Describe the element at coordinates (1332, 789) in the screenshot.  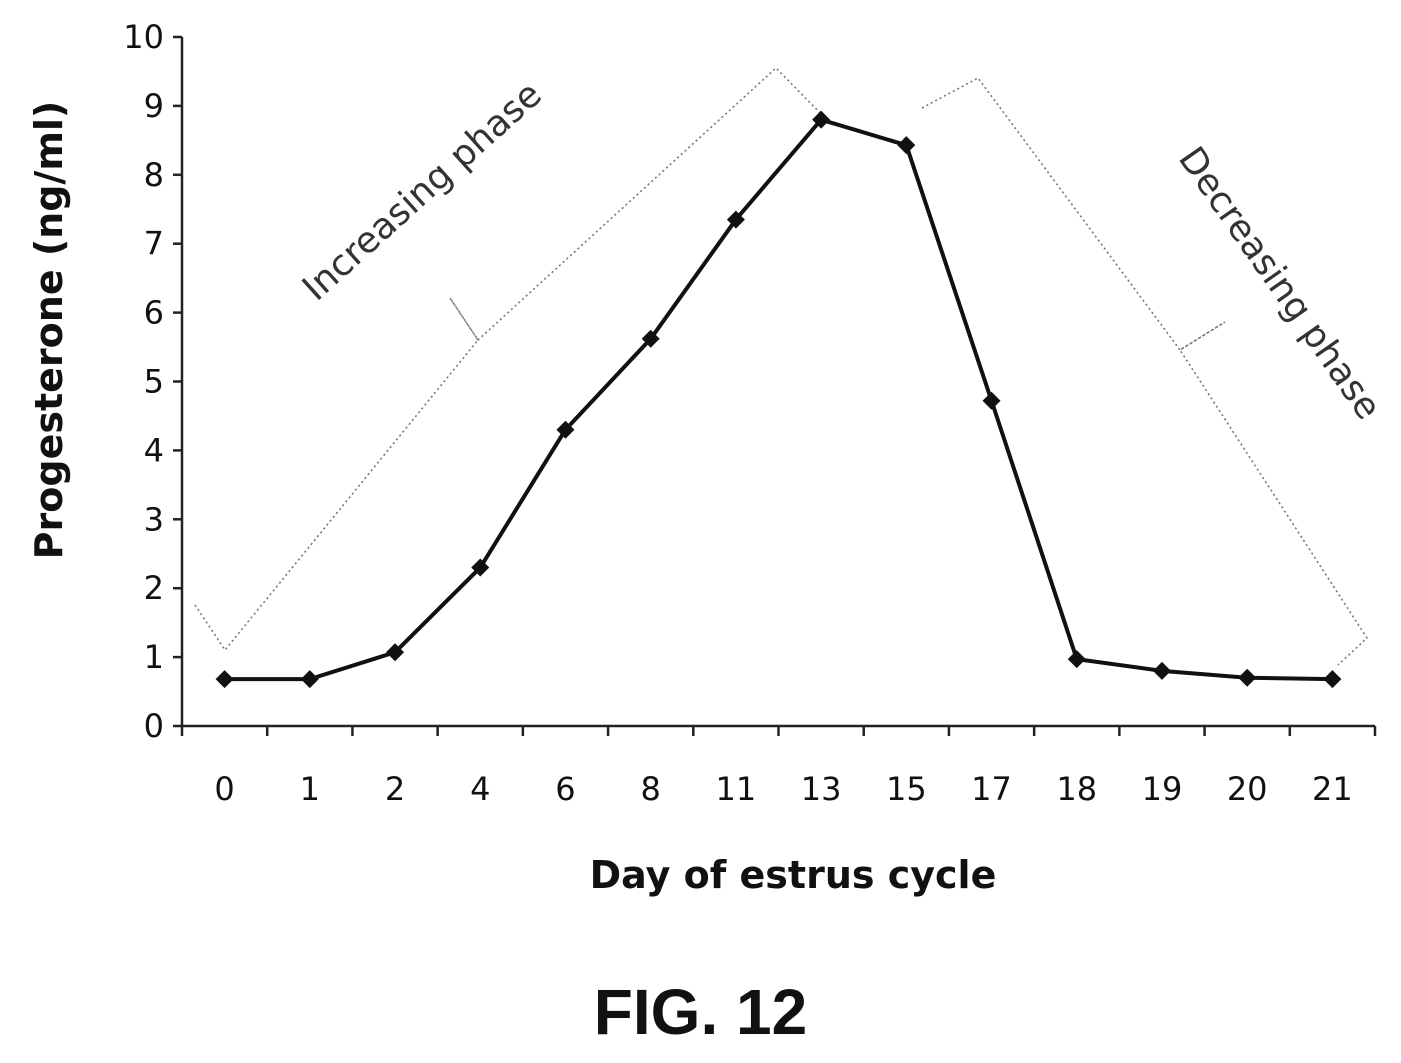
I see `x-tick-label: 21` at that location.